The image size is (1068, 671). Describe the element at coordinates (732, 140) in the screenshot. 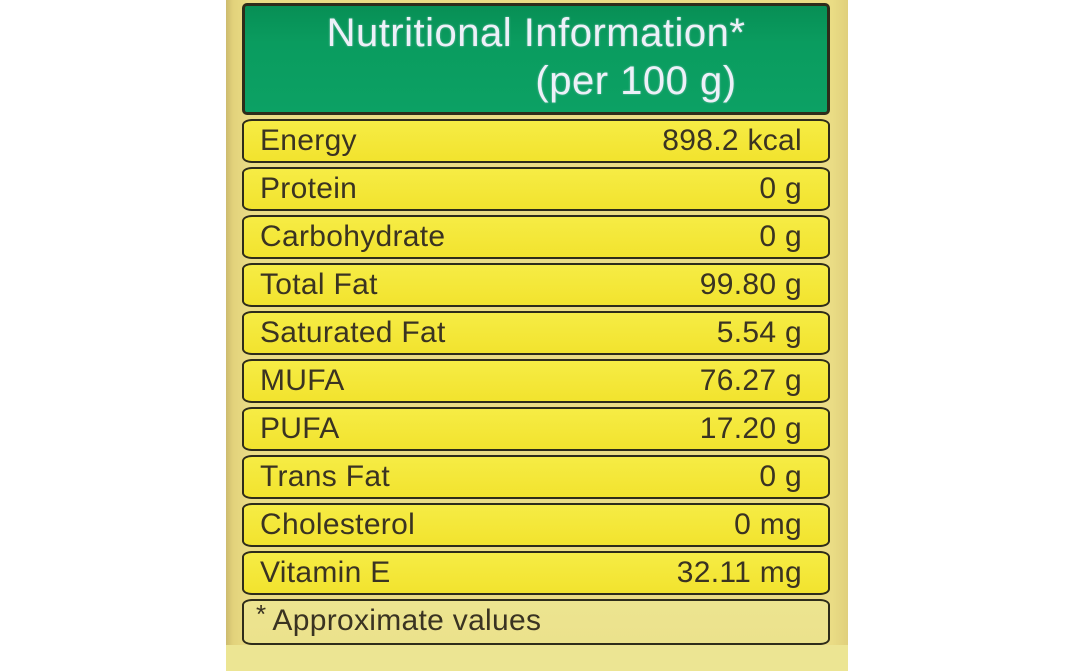

I see `nutrient-value: 898.2 kcal` at that location.